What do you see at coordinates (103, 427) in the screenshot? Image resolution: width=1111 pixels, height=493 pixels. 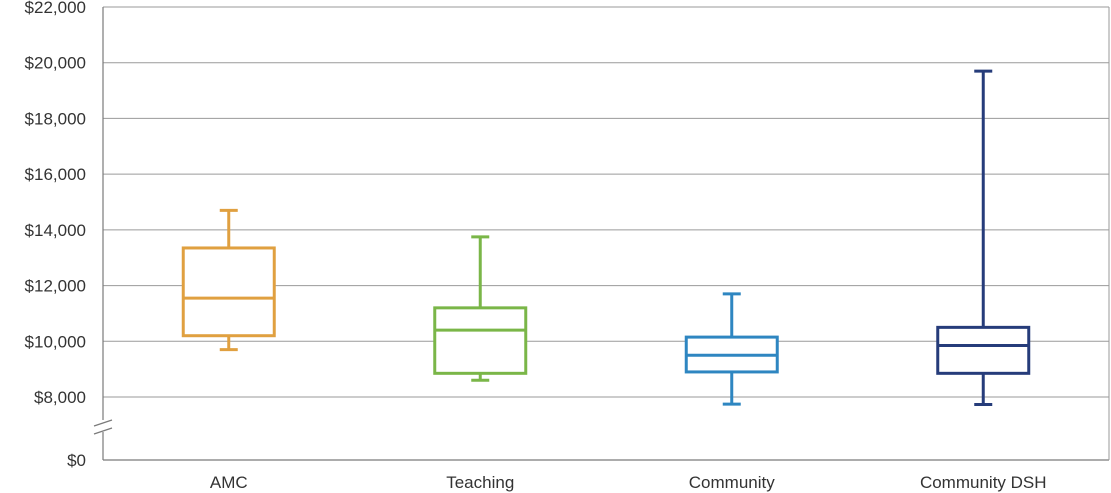 I see `axis-break-icon` at bounding box center [103, 427].